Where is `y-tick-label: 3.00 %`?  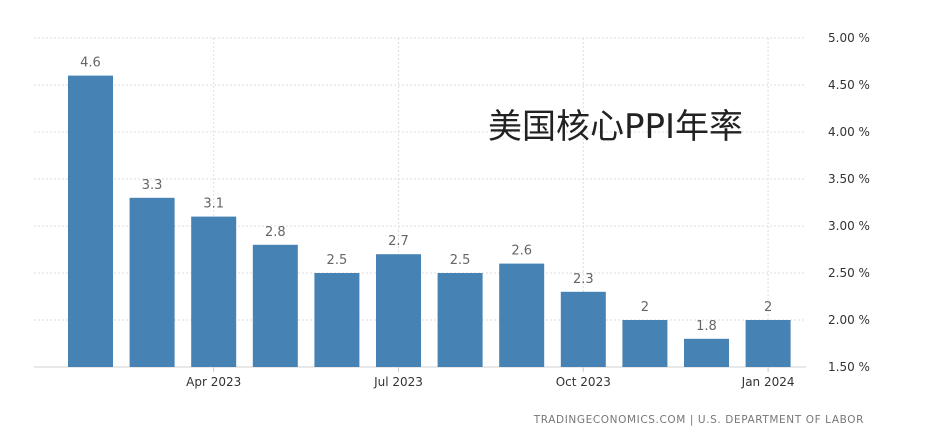 y-tick-label: 3.00 % is located at coordinates (849, 226).